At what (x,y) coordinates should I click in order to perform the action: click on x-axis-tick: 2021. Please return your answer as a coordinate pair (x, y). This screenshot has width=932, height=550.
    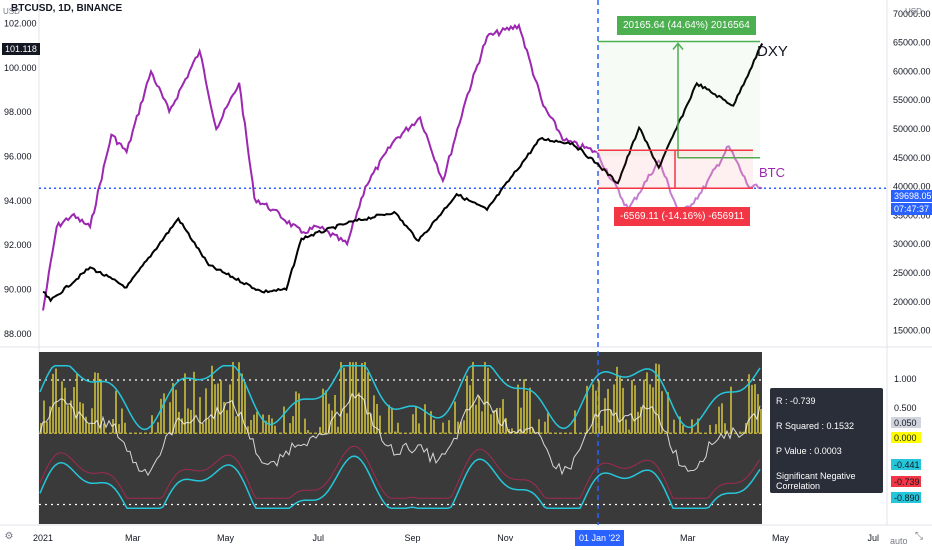
    Looking at the image, I should click on (43, 538).